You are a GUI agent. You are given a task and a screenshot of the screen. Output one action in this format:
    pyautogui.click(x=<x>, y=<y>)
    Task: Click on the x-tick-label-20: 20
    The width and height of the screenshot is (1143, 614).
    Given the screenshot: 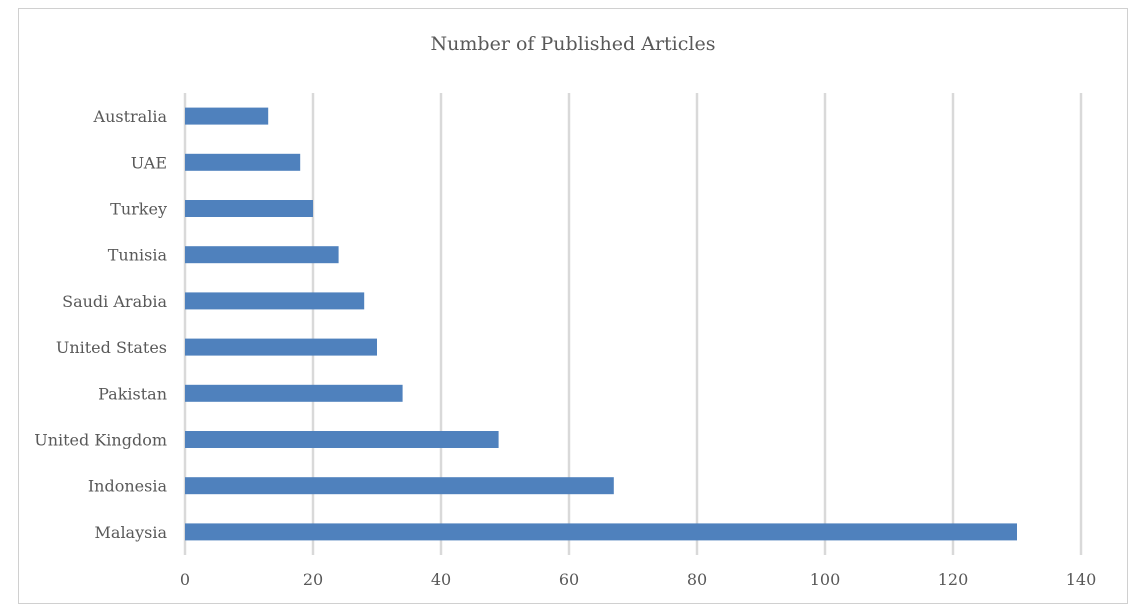 What is the action you would take?
    pyautogui.click(x=313, y=579)
    